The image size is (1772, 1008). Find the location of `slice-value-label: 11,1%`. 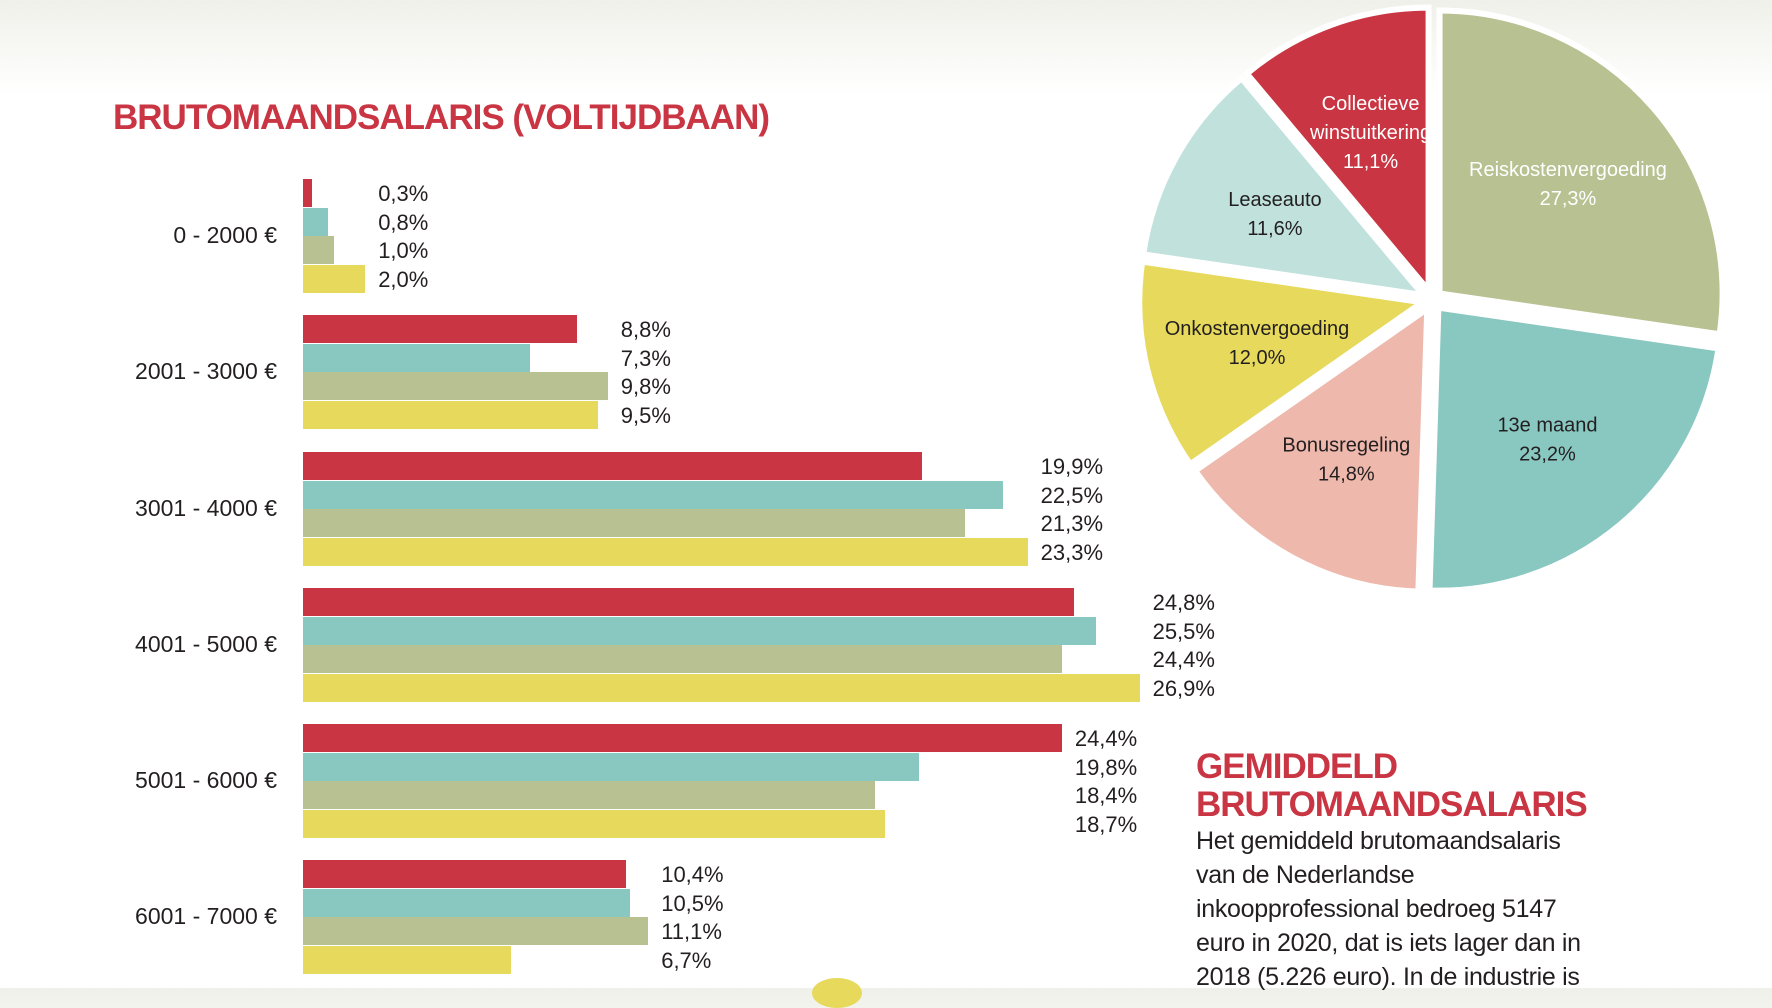

slice-value-label: 11,1% is located at coordinates (1370, 162).